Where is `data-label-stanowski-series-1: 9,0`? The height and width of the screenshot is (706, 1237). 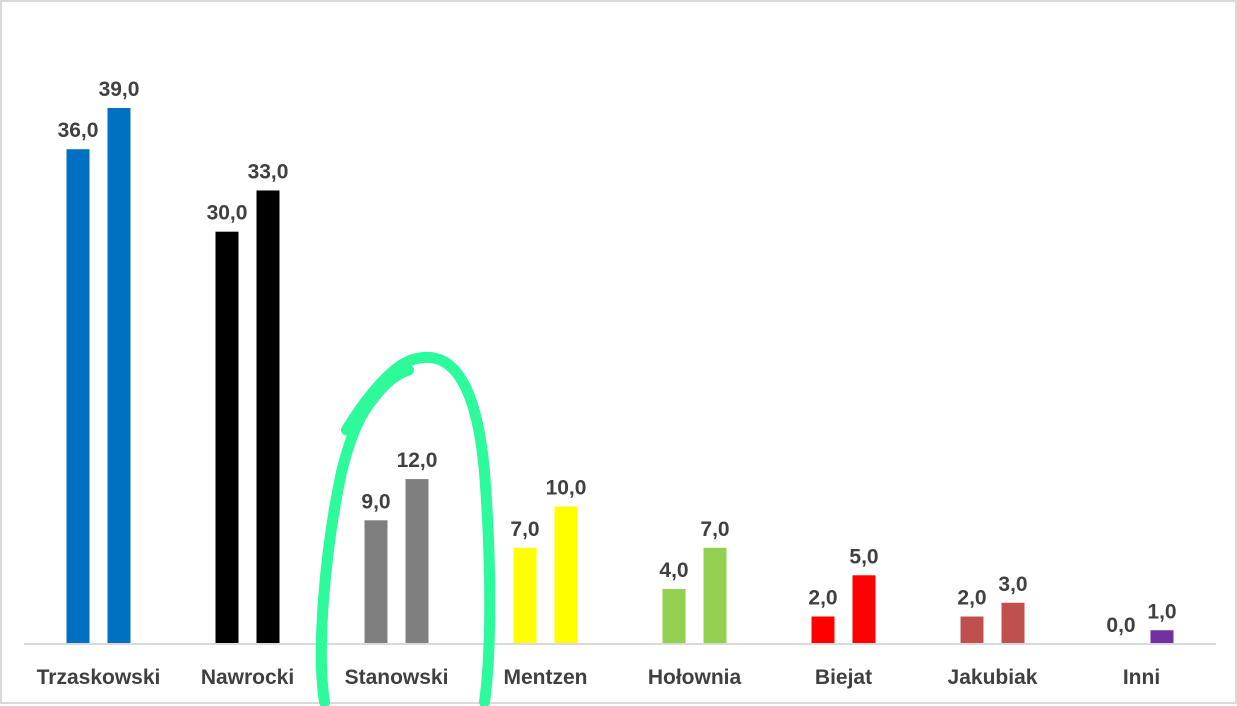
data-label-stanowski-series-1: 9,0 is located at coordinates (375, 501).